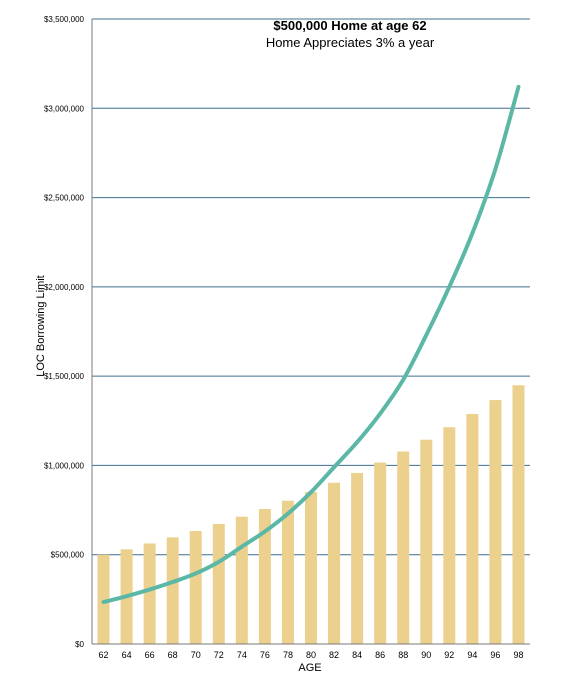 This screenshot has height=686, width=573. Describe the element at coordinates (79, 644) in the screenshot. I see `y-tick-label: $0` at that location.